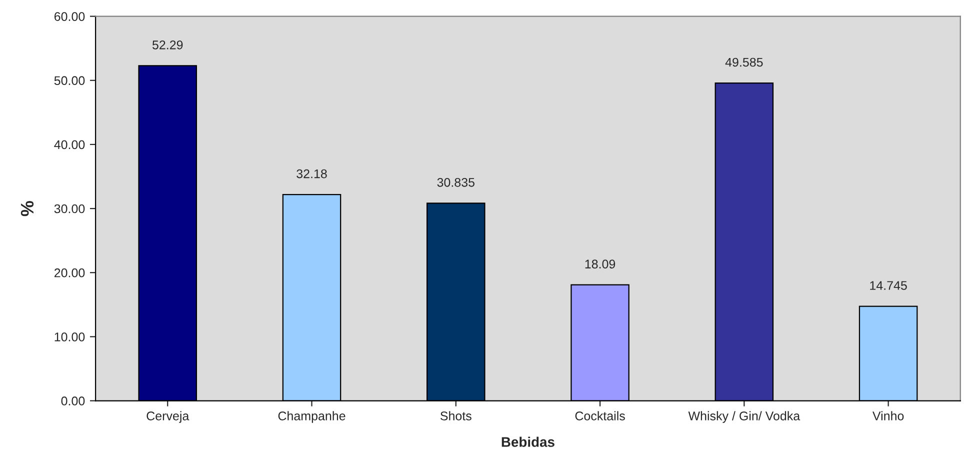 The width and height of the screenshot is (975, 466). Describe the element at coordinates (600, 415) in the screenshot. I see `x-tick-label: Cocktails` at that location.